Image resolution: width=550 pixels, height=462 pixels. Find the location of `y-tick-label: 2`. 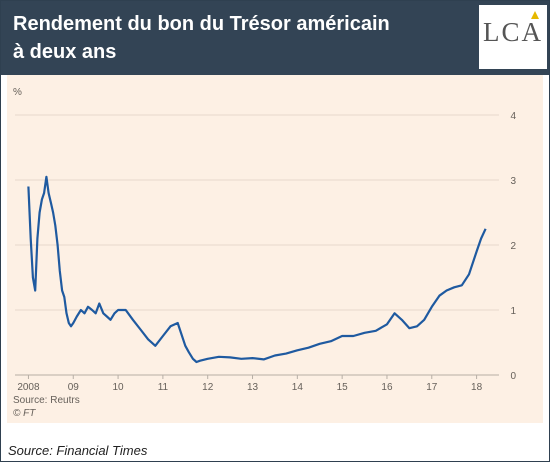

y-tick-label: 2 is located at coordinates (513, 246).